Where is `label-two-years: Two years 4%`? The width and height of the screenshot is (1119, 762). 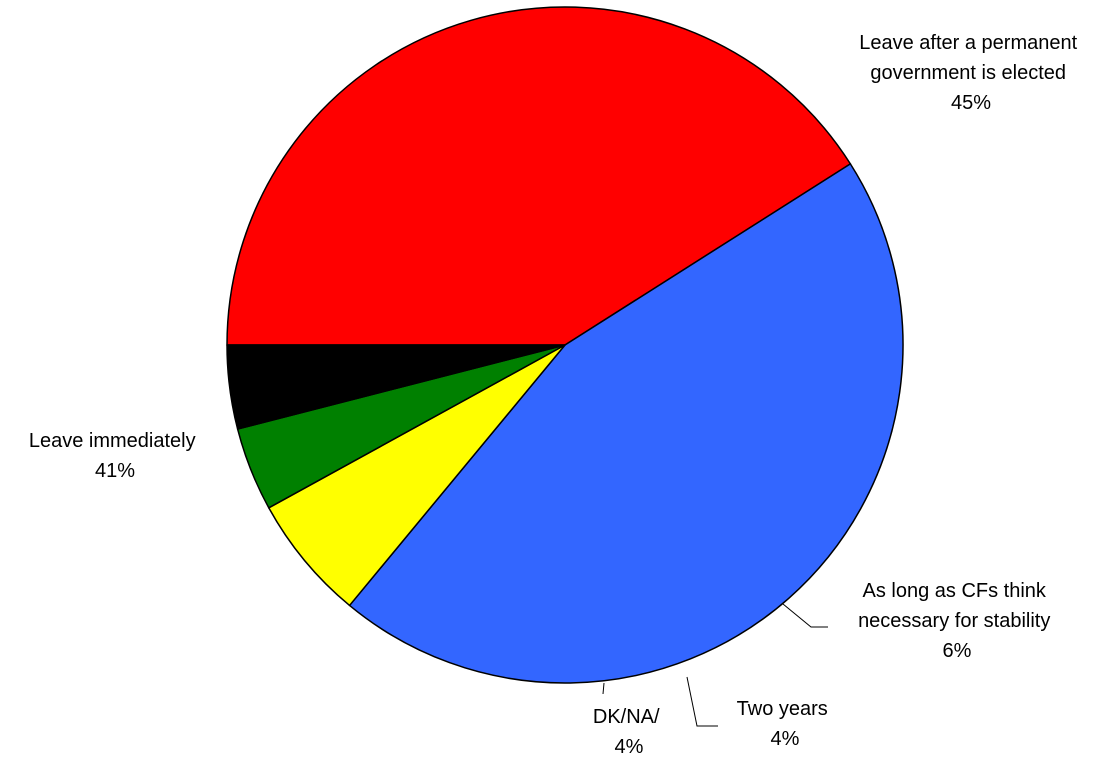 label-two-years: Two years 4% is located at coordinates (785, 724).